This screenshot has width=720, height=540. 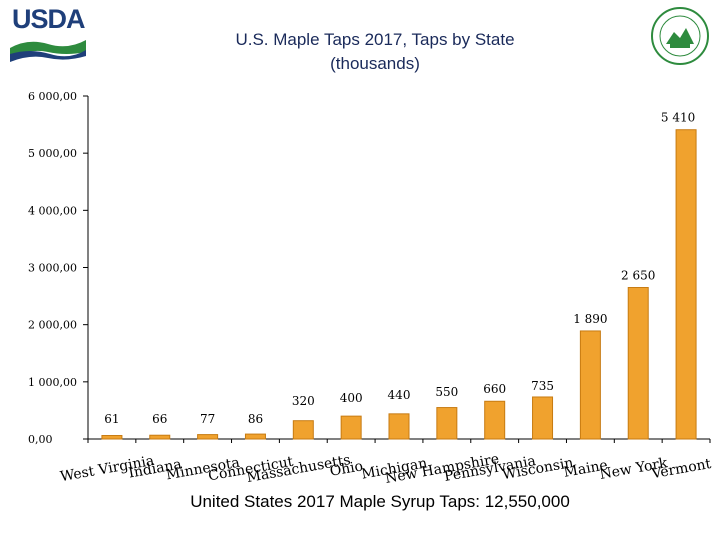 I want to click on category-label: Ohio, so click(x=347, y=469).